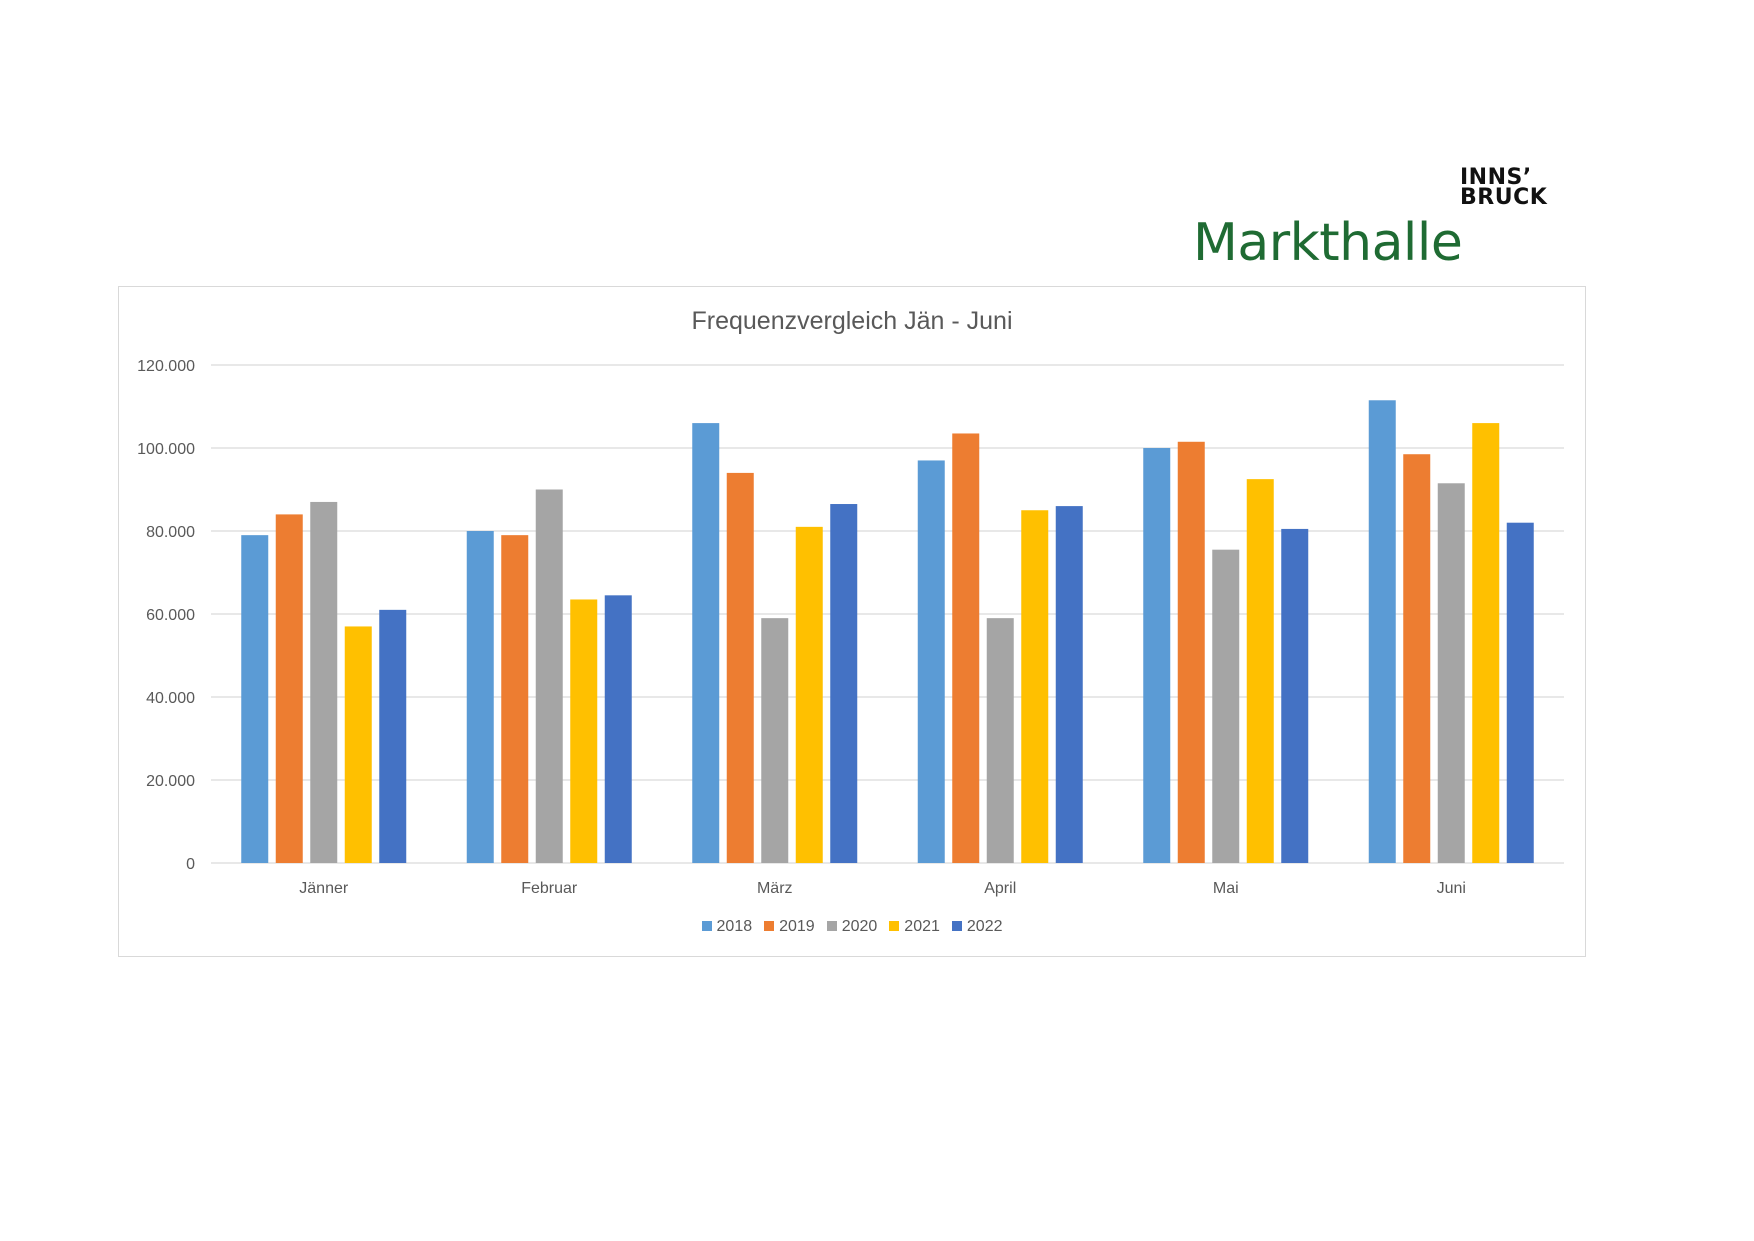 Image resolution: width=1754 pixels, height=1241 pixels. I want to click on chart-legend: 2018 2019 2020 2021 2022, so click(852, 927).